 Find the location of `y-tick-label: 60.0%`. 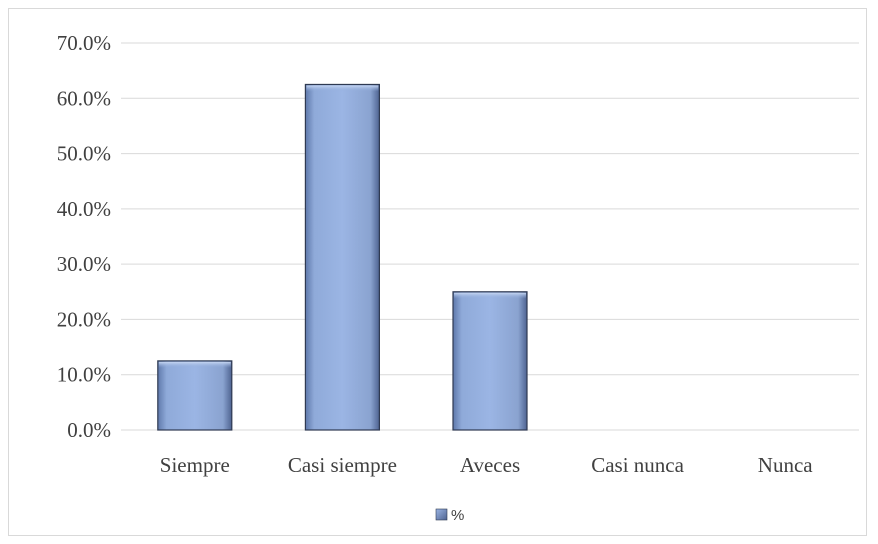

y-tick-label: 60.0% is located at coordinates (84, 98).